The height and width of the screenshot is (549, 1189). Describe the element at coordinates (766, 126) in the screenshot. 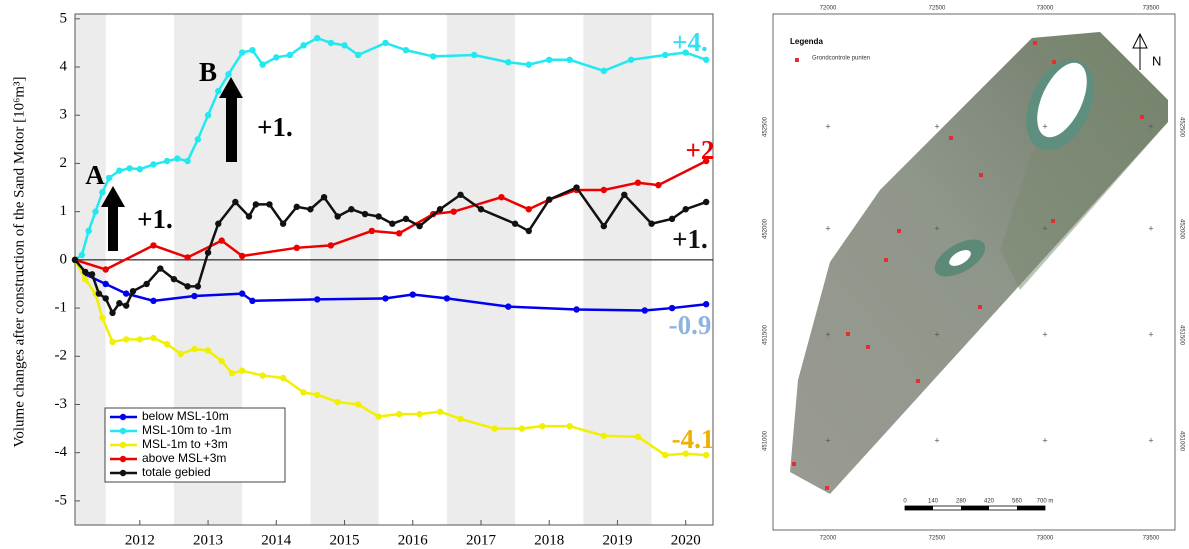

I see `map-y-label: 452500` at that location.